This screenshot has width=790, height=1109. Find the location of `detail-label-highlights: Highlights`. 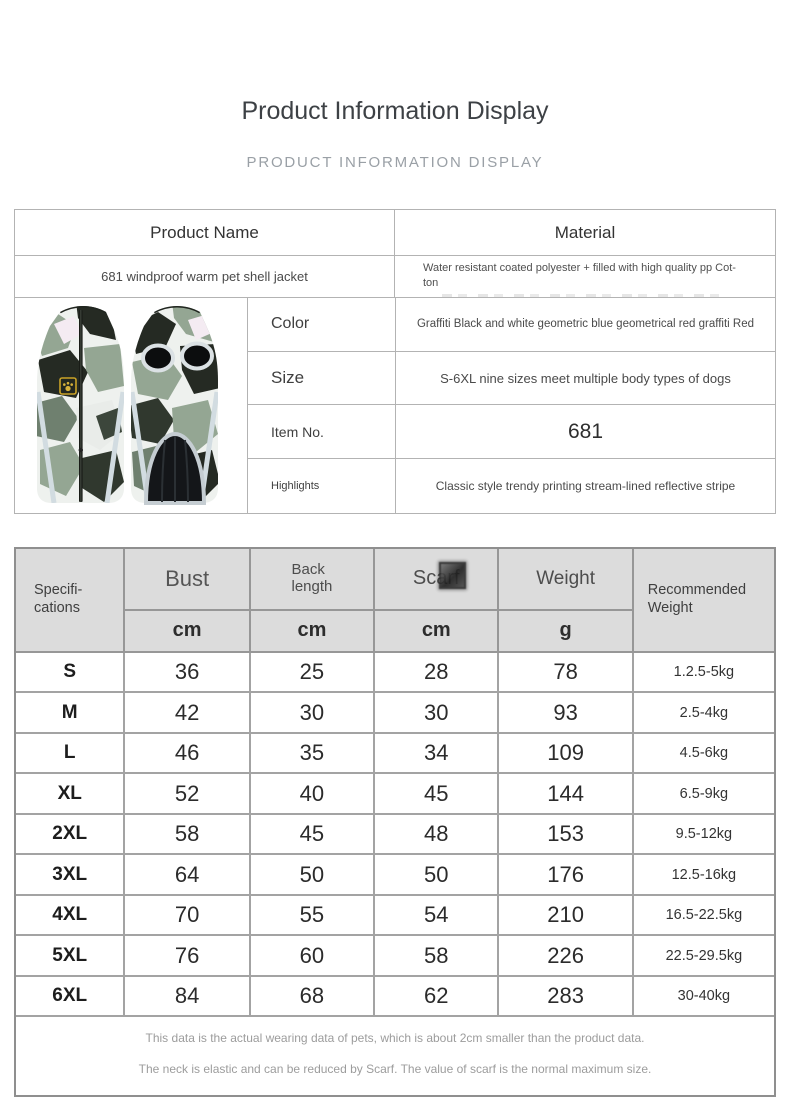

detail-label-highlights: Highlights is located at coordinates (322, 486).